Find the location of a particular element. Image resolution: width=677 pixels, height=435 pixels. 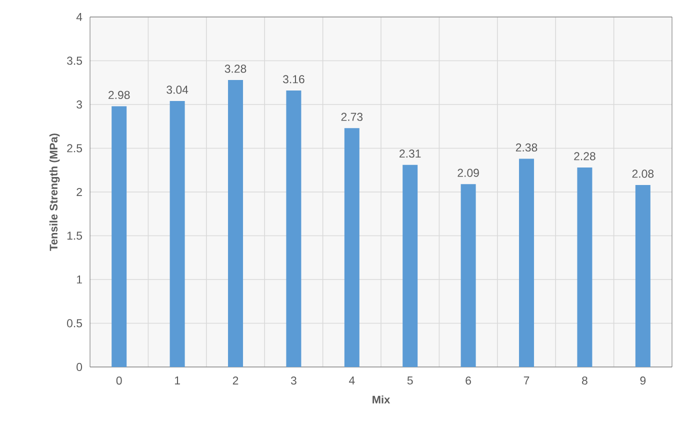

data-label: 2.31 is located at coordinates (410, 154).